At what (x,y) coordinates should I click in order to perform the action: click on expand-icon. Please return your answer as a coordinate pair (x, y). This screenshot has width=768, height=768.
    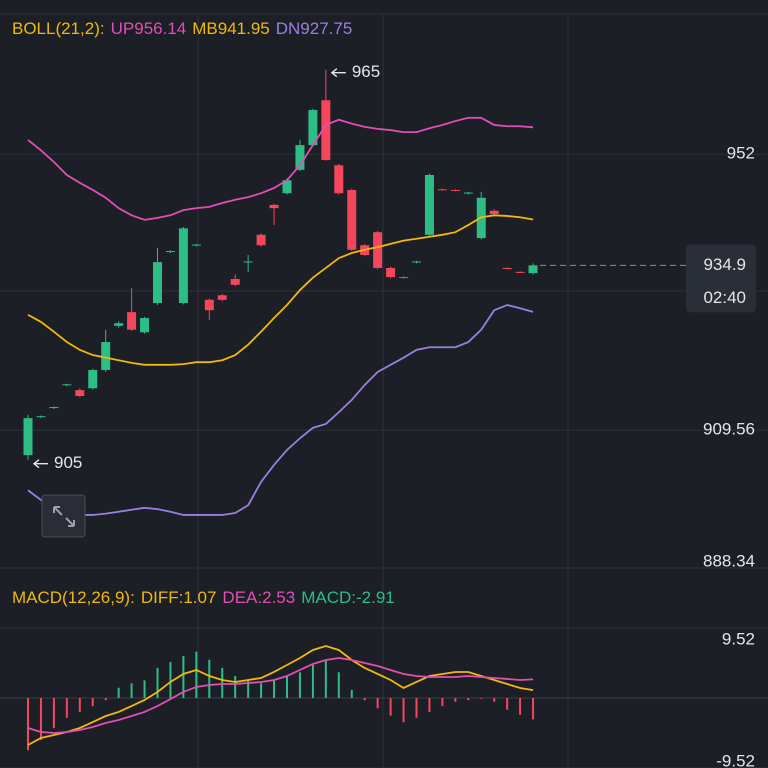
    Looking at the image, I should click on (64, 516).